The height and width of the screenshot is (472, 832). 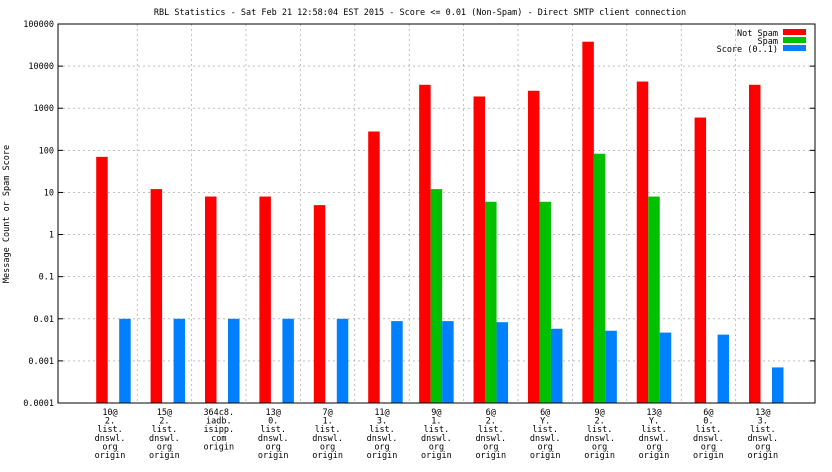 I want to click on x-tick-label: com, so click(x=218, y=439).